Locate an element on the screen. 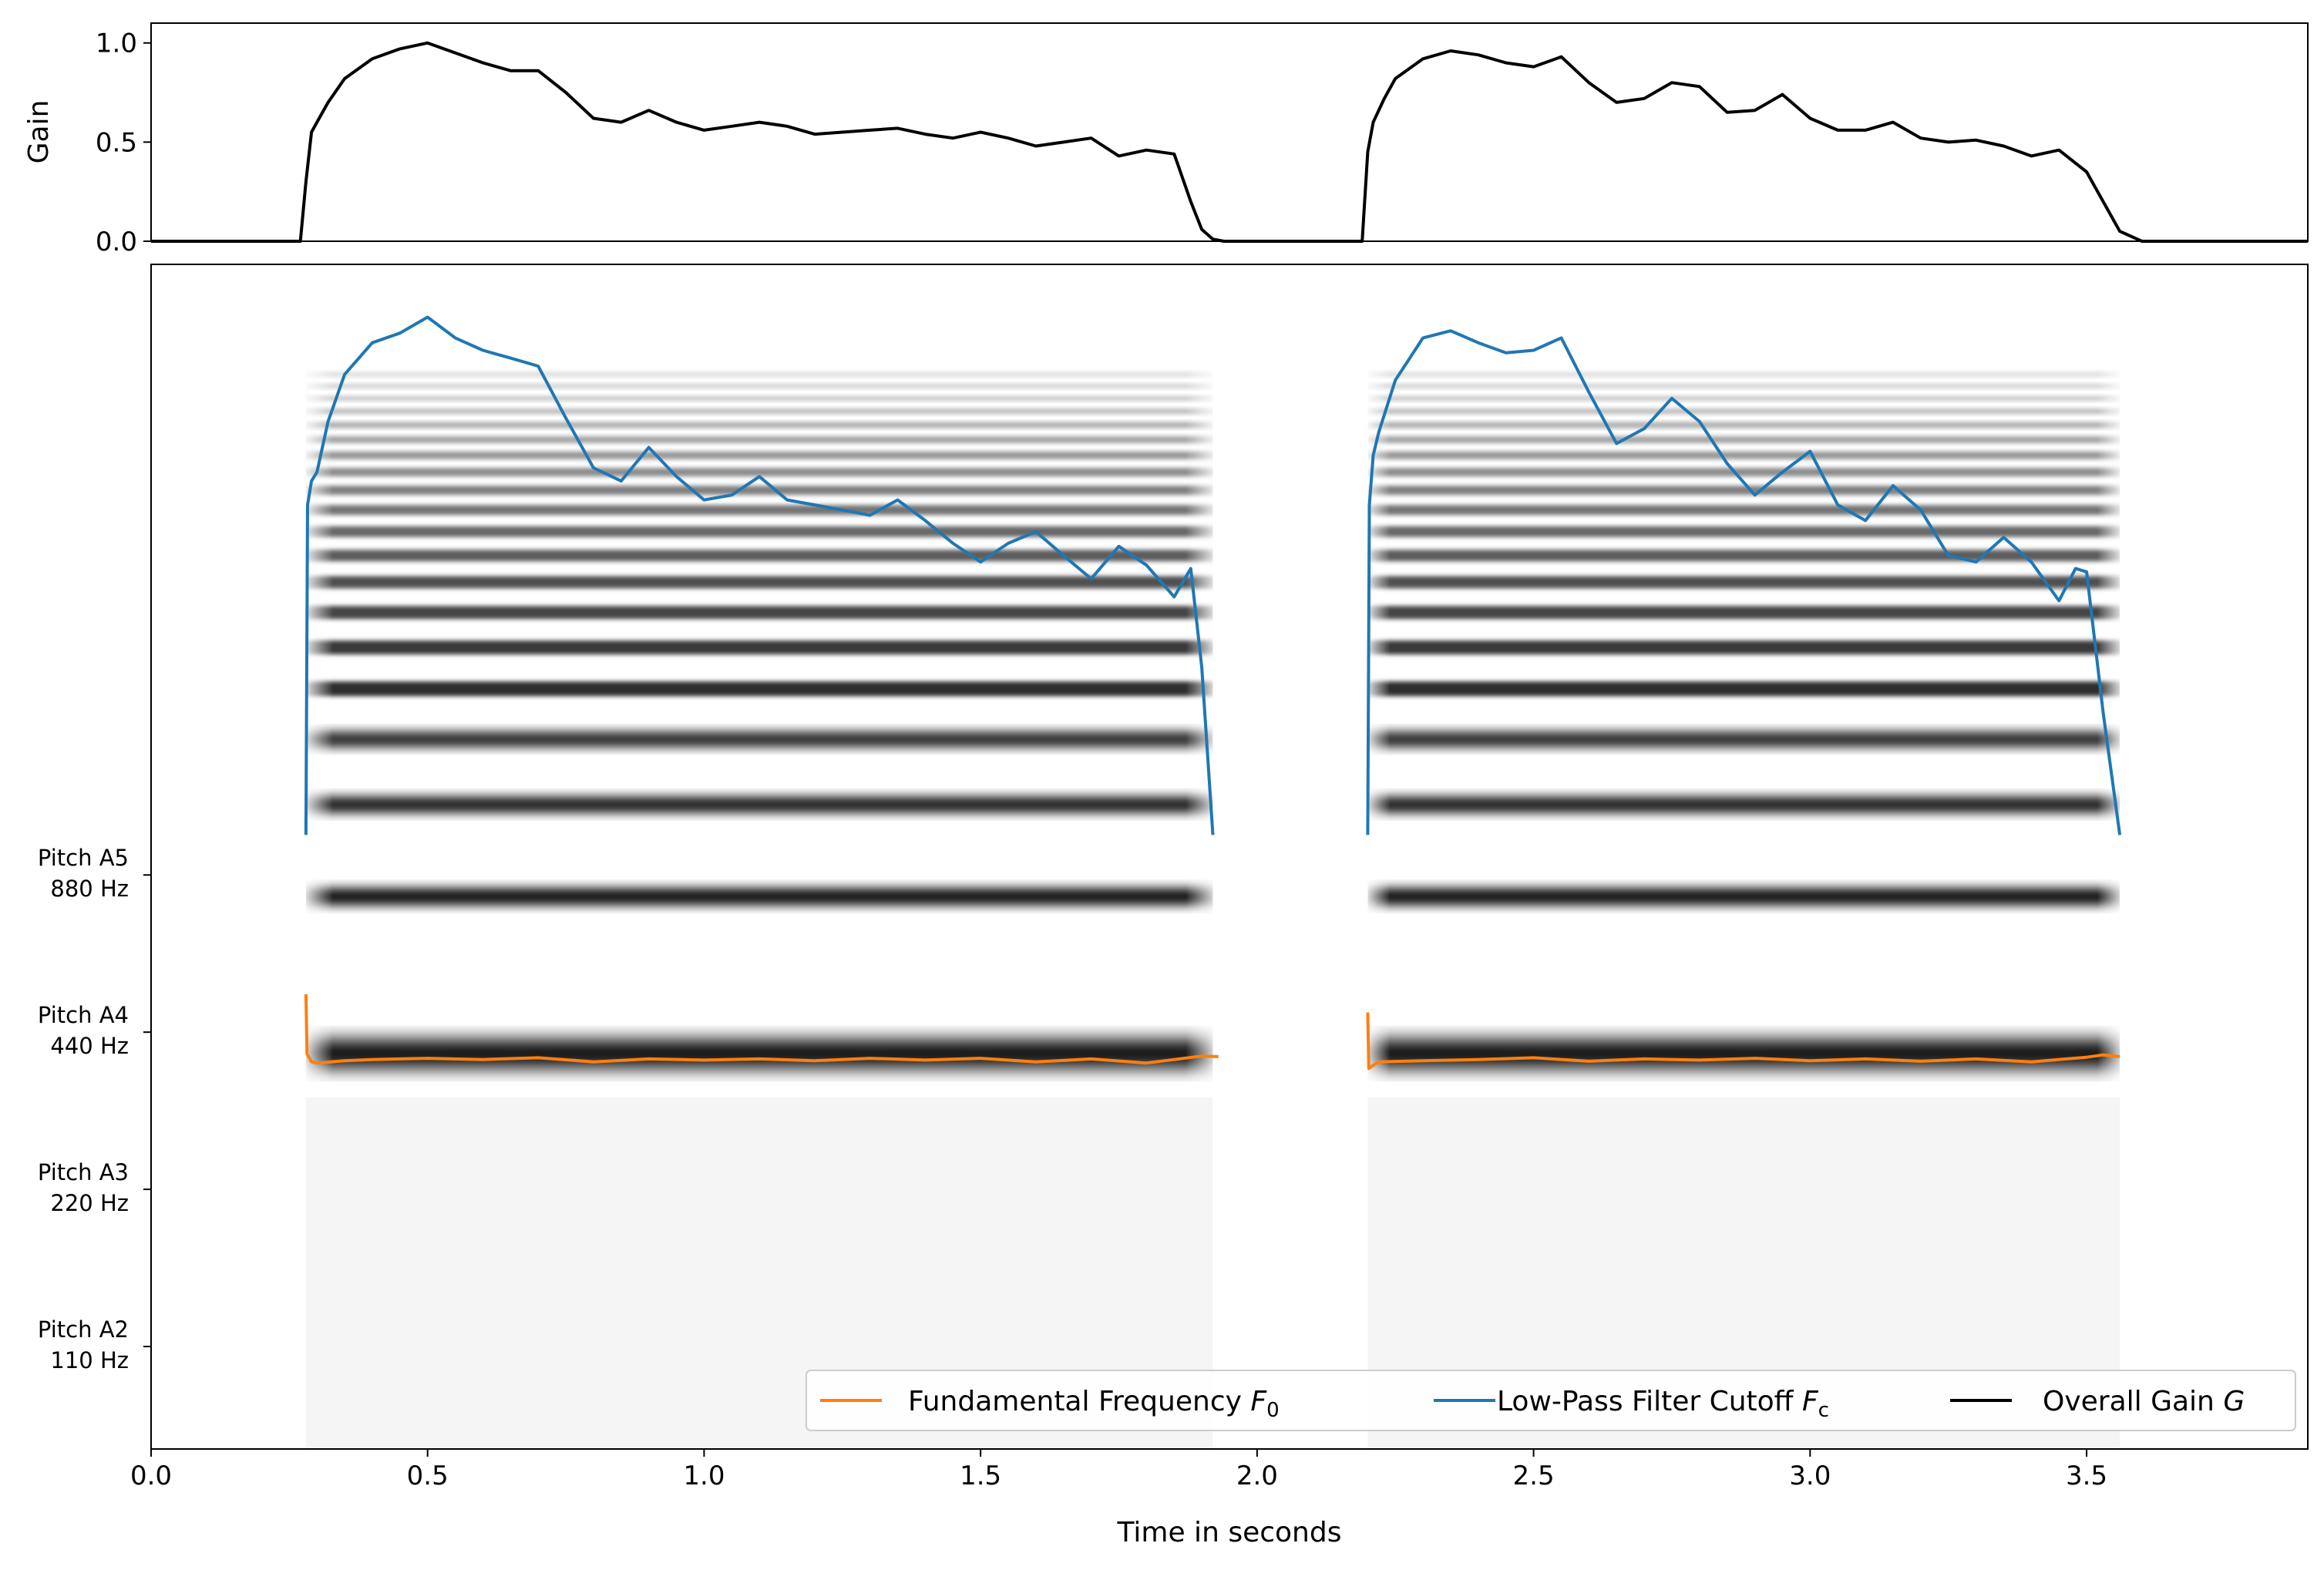 This screenshot has width=2324, height=1570. time-xtick-label: 1.5 is located at coordinates (980, 1476).